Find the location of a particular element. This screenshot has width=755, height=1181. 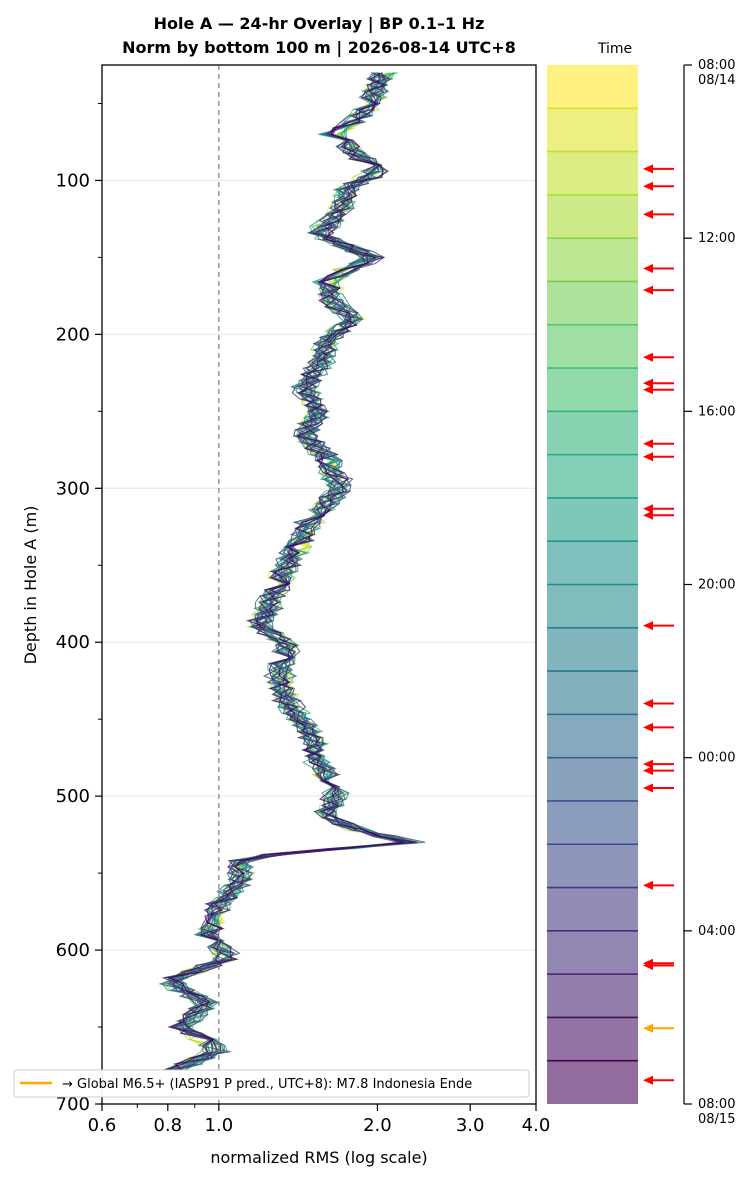

y-tick-label: 600 is located at coordinates (73, 950).